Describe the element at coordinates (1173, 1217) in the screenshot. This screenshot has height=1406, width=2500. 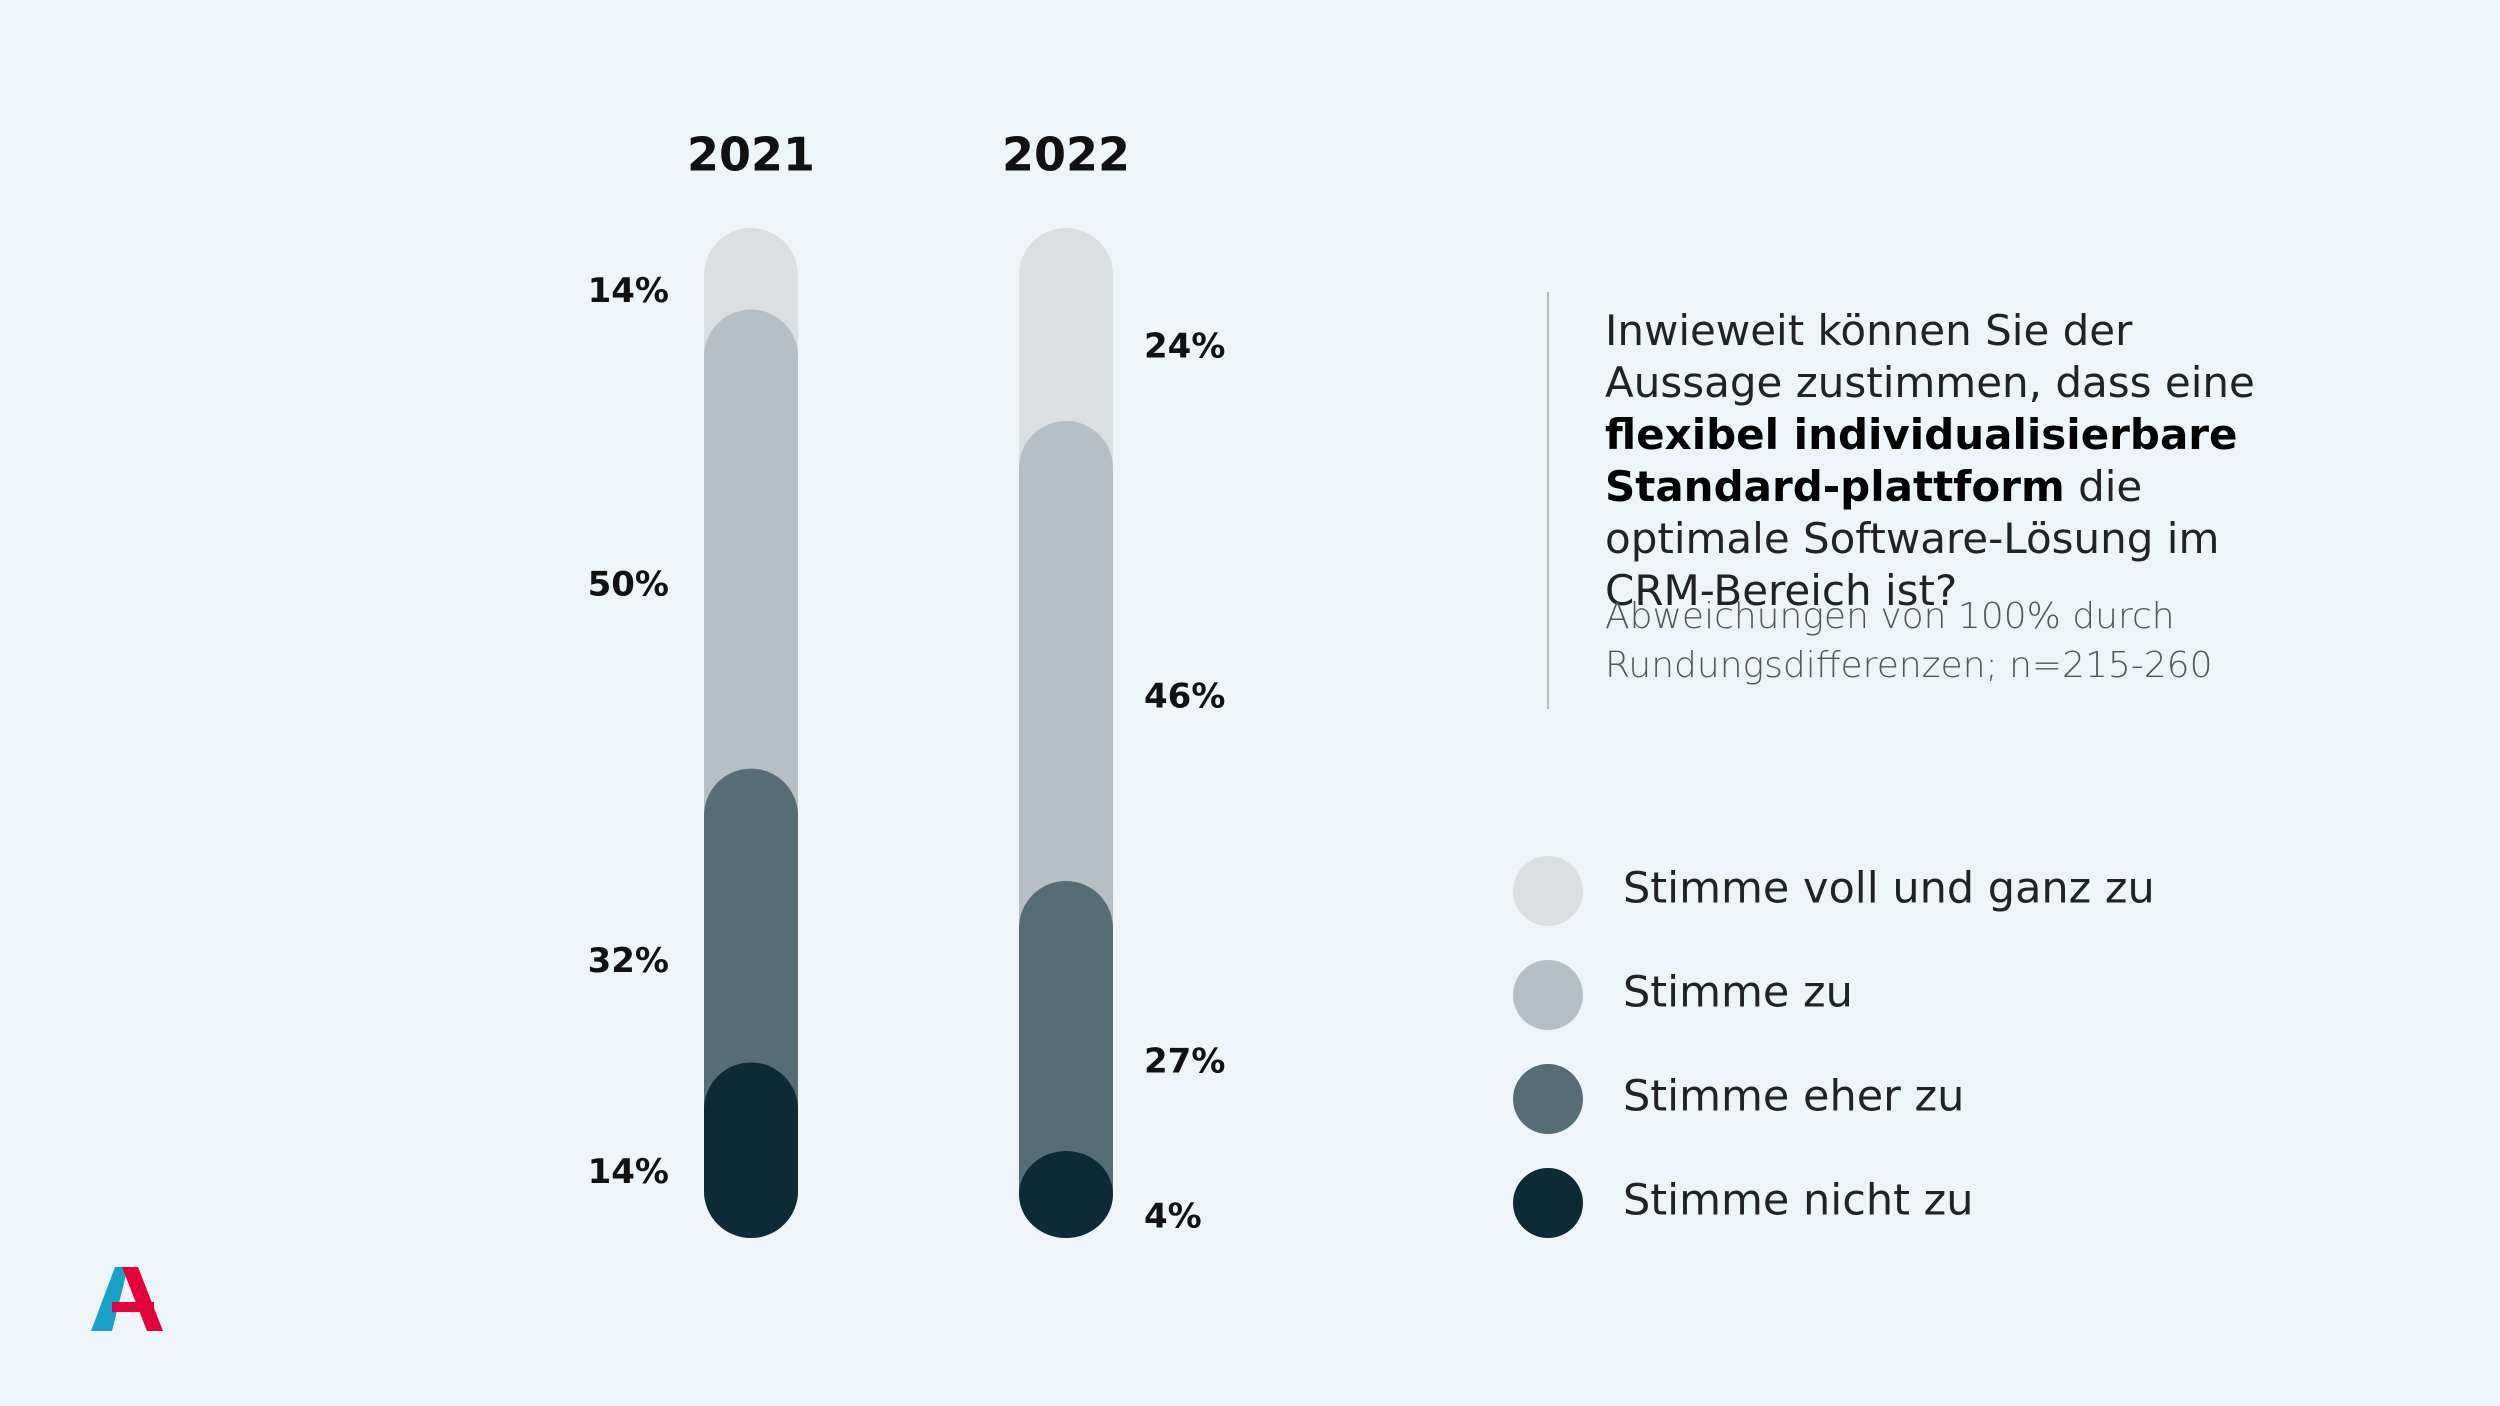
I see `data-label: 4%` at that location.